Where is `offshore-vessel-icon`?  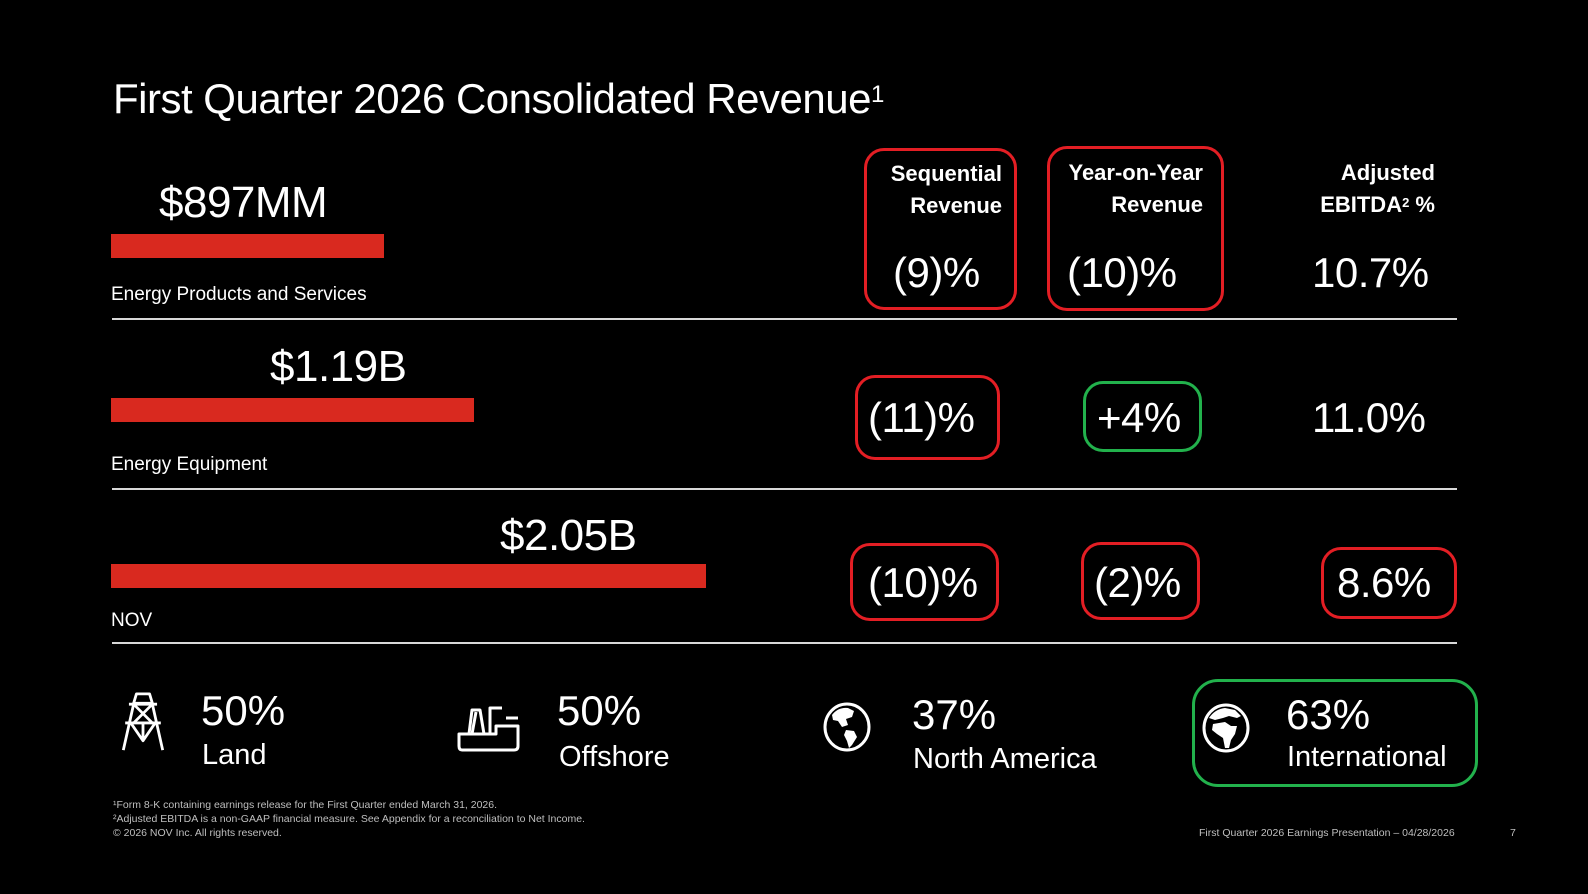 offshore-vessel-icon is located at coordinates (488, 729).